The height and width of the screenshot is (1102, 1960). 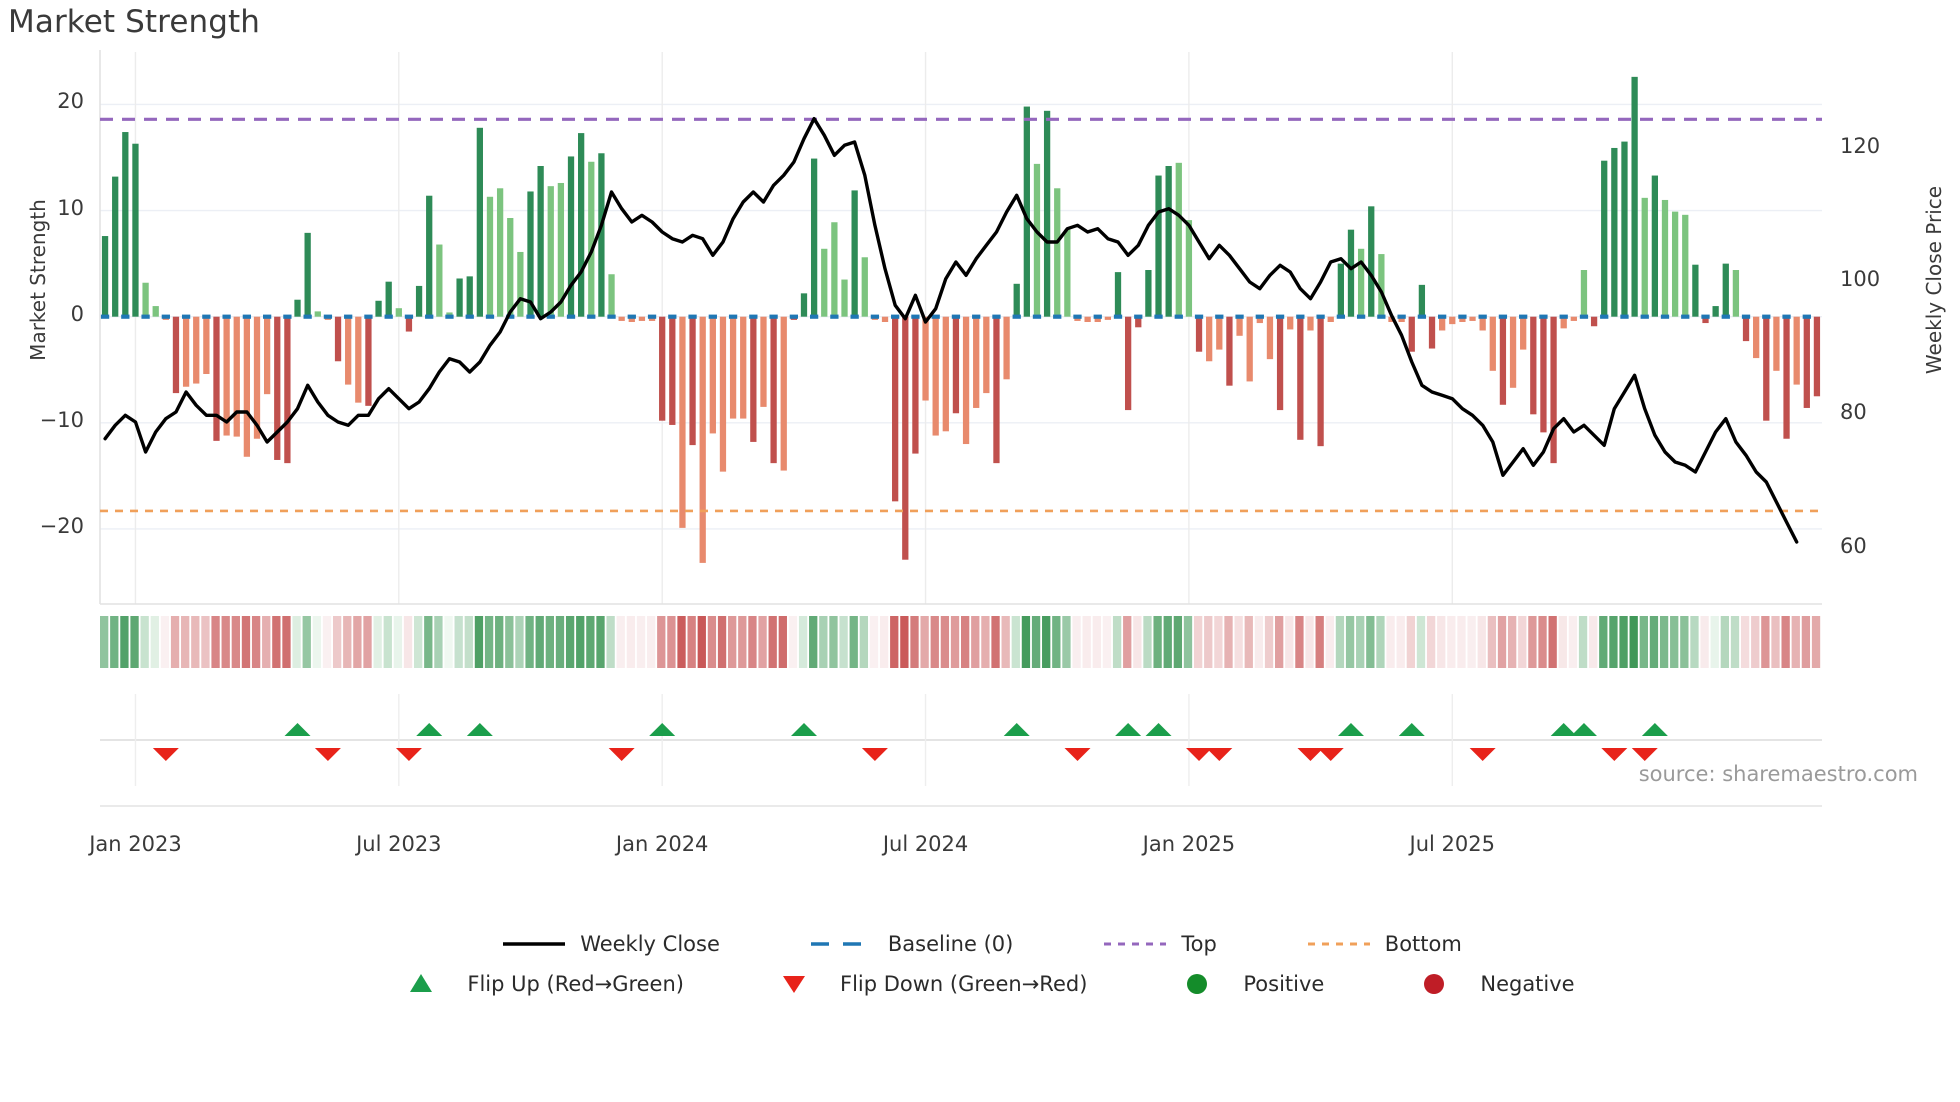 I want to click on flip-down-swatch-icon, so click(x=793, y=984).